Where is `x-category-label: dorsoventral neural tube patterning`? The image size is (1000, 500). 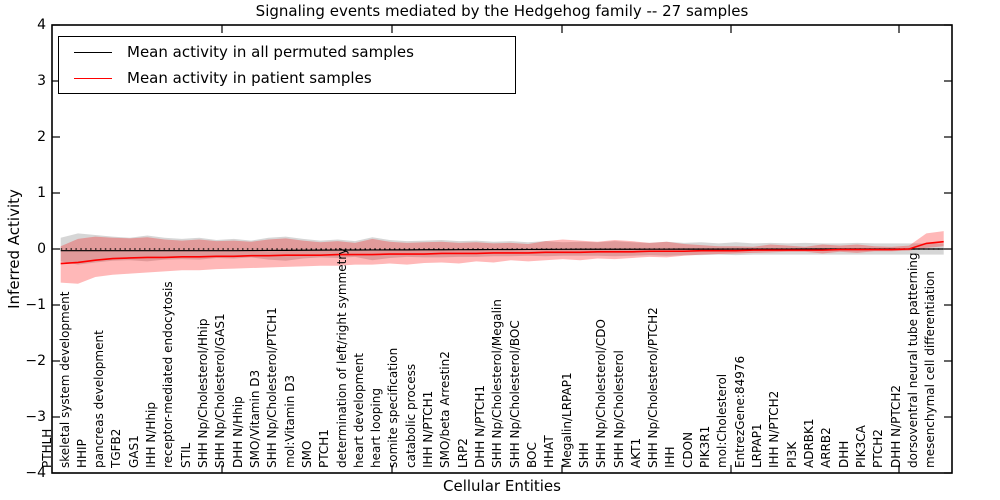
x-category-label: dorsoventral neural tube patterning is located at coordinates (912, 360).